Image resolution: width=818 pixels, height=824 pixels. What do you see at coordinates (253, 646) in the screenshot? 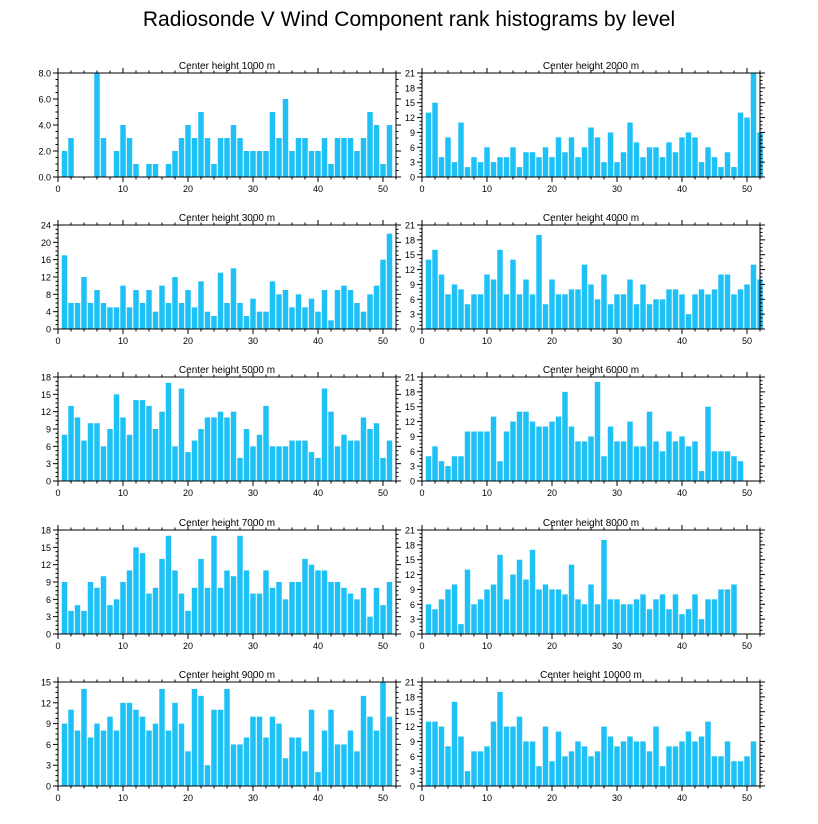
I see `x-tick-label: 30` at bounding box center [253, 646].